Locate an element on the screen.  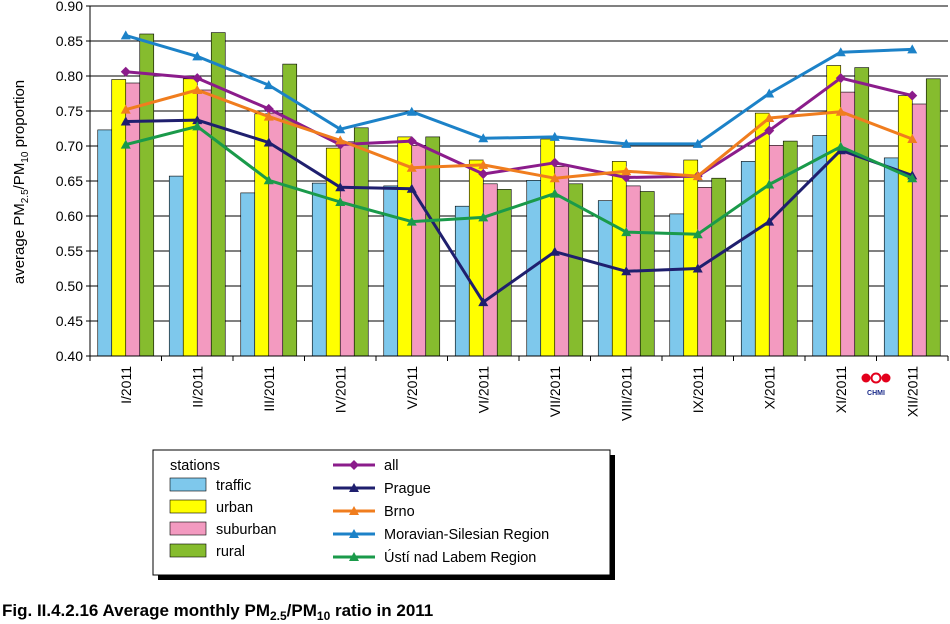
legend-label-brno: Brno is located at coordinates (399, 512).